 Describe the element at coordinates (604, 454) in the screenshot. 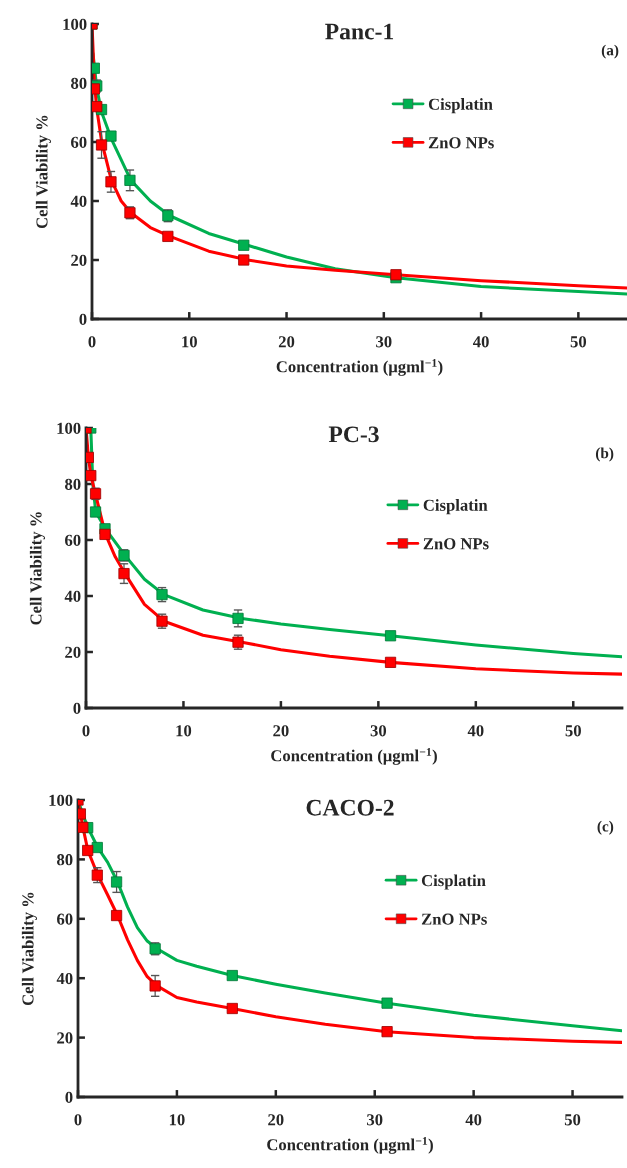

I see `annotation: (b)` at that location.